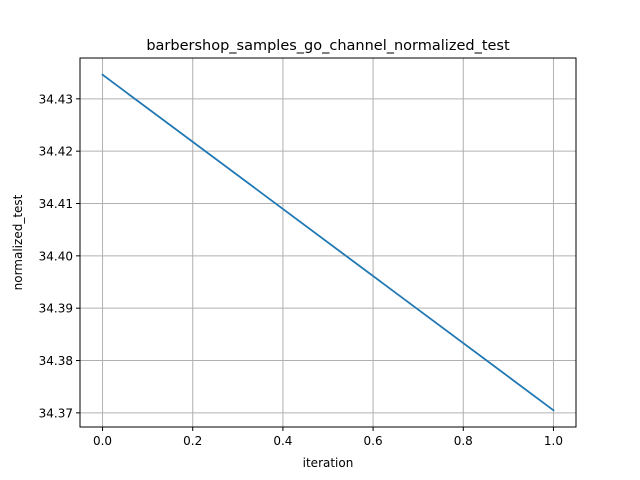  I want to click on x-tick-label: 1.0, so click(553, 441).